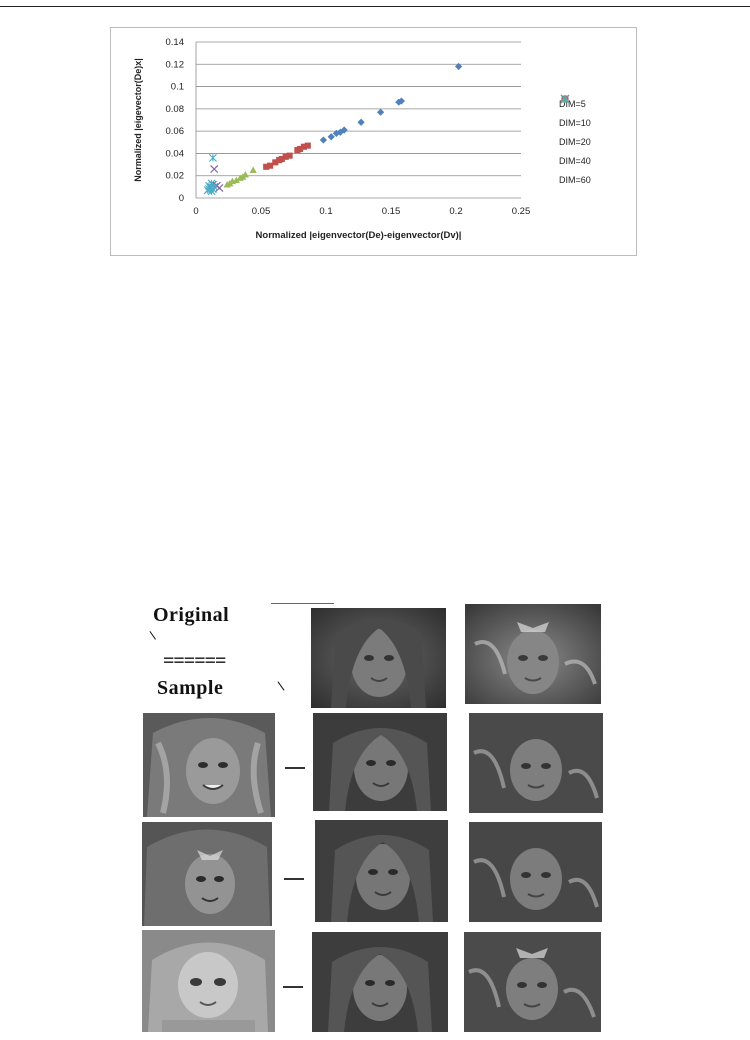 Image resolution: width=750 pixels, height=1040 pixels. I want to click on x-tick-label: 0.25, so click(521, 211).